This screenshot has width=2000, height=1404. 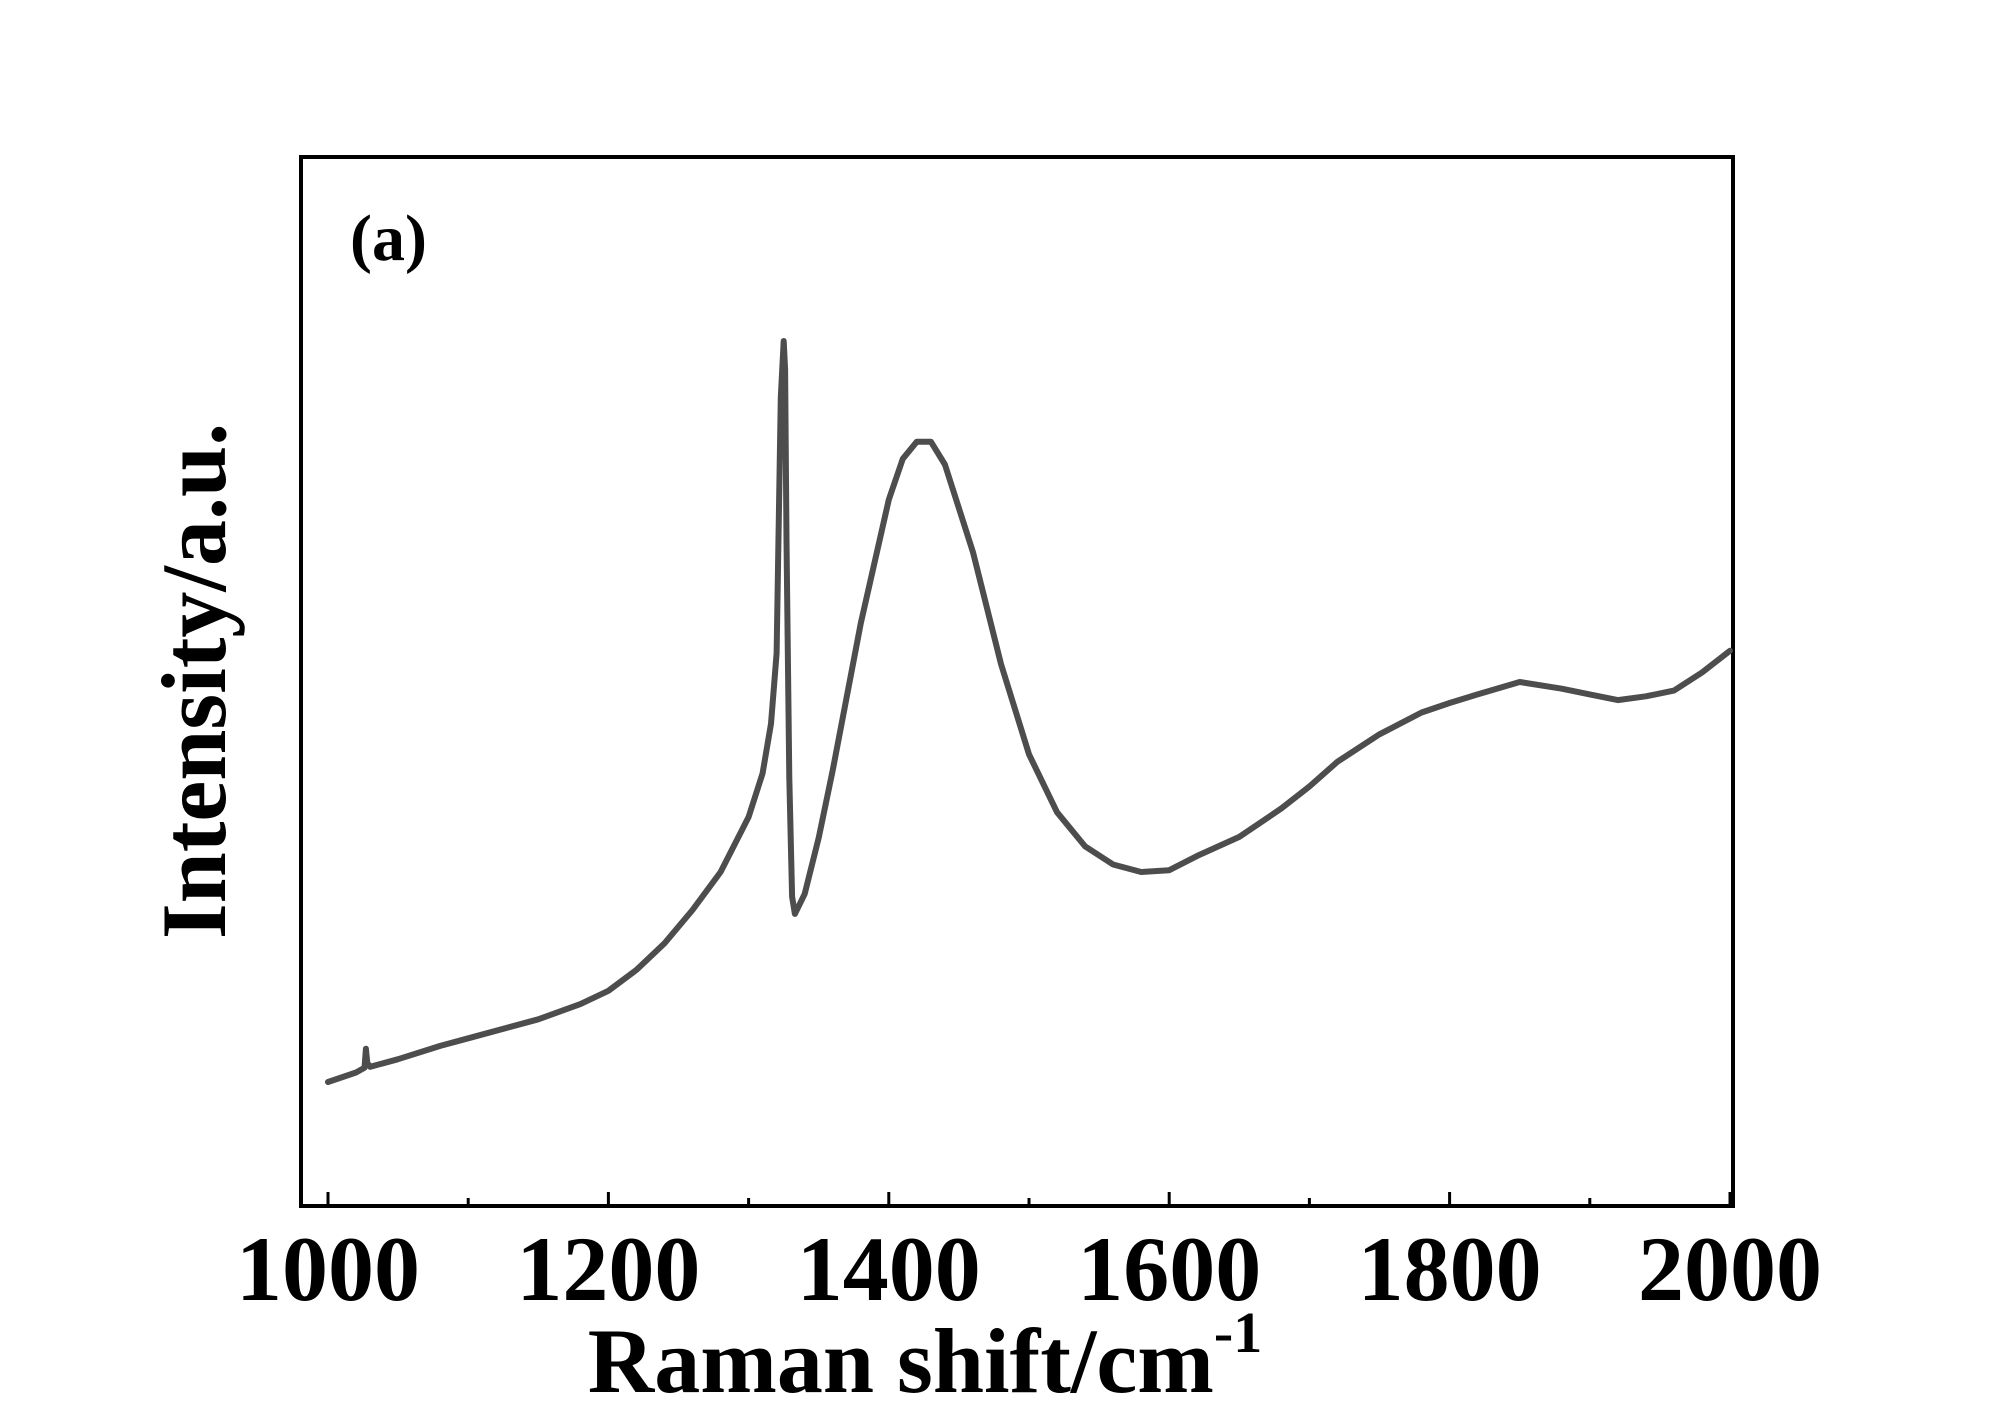 What do you see at coordinates (901, 1357) in the screenshot?
I see `x-axis-title-main: Raman shift/cm` at bounding box center [901, 1357].